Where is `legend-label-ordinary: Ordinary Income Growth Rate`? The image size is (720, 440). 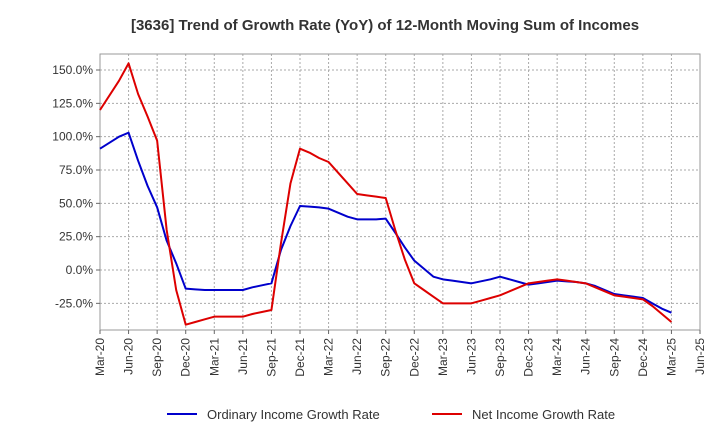
legend-label-ordinary: Ordinary Income Growth Rate is located at coordinates (293, 414).